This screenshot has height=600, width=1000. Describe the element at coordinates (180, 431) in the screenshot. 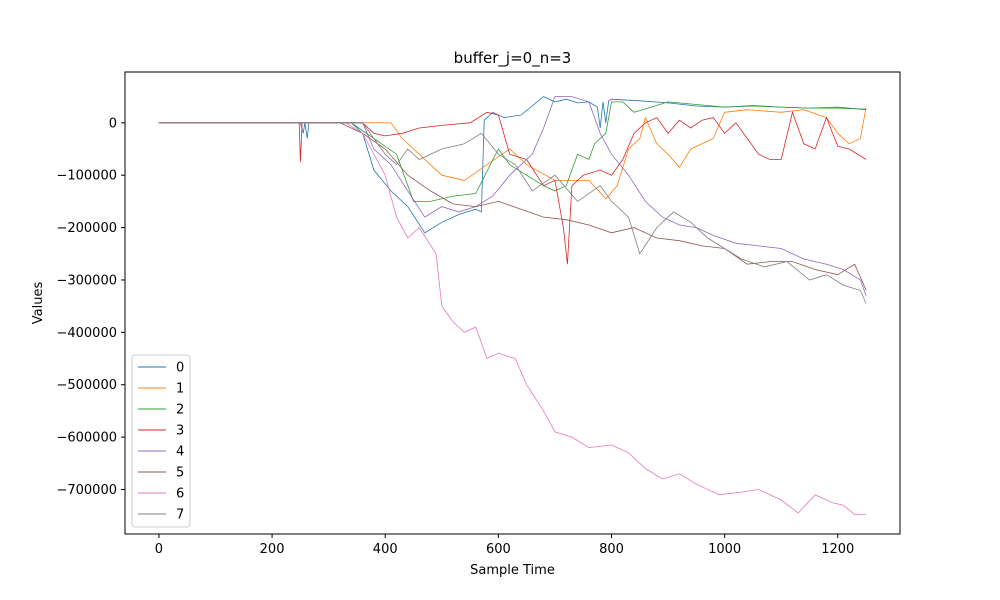

I see `legend-label-3: 3` at that location.